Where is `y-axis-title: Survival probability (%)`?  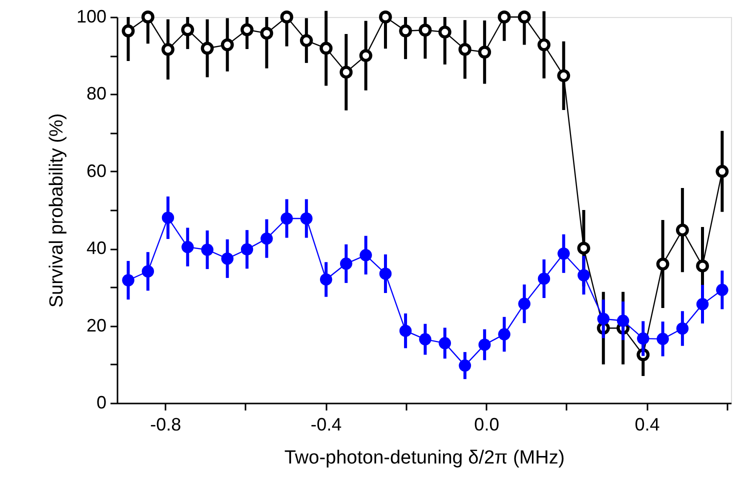
y-axis-title: Survival probability (%) is located at coordinates (57, 210).